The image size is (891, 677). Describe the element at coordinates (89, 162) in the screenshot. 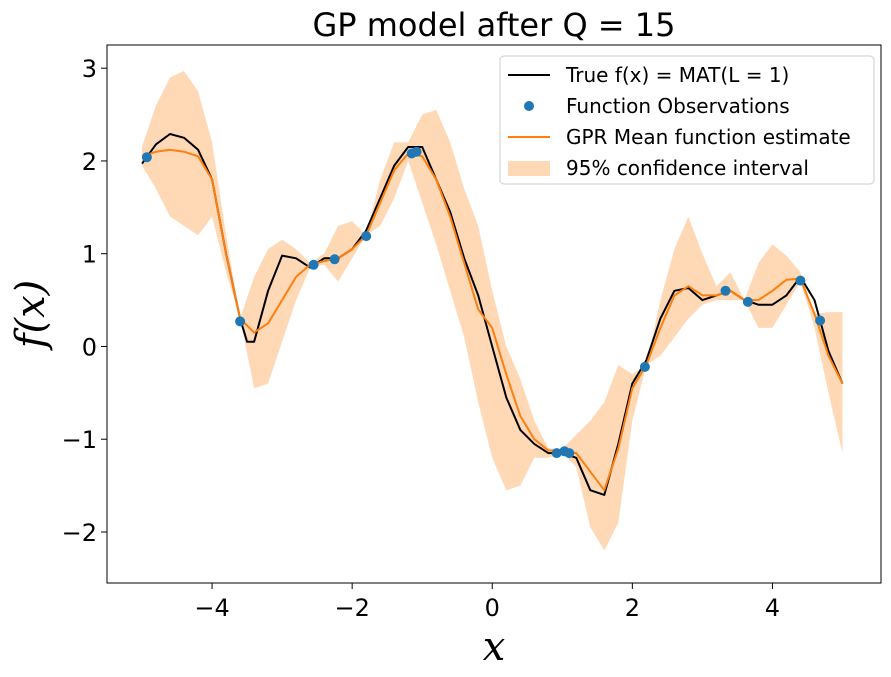

I see `y-tick-label: 2` at that location.